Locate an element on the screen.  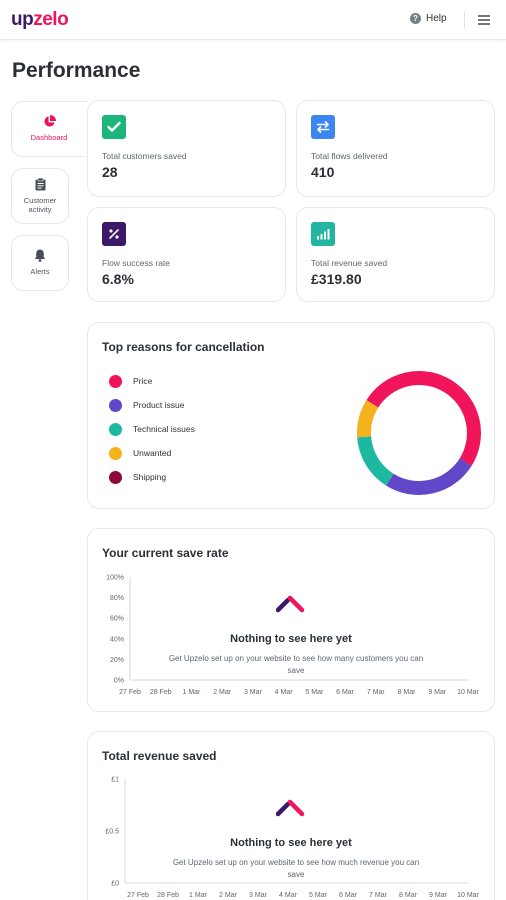
legend-item: Technical issues is located at coordinates (152, 429).